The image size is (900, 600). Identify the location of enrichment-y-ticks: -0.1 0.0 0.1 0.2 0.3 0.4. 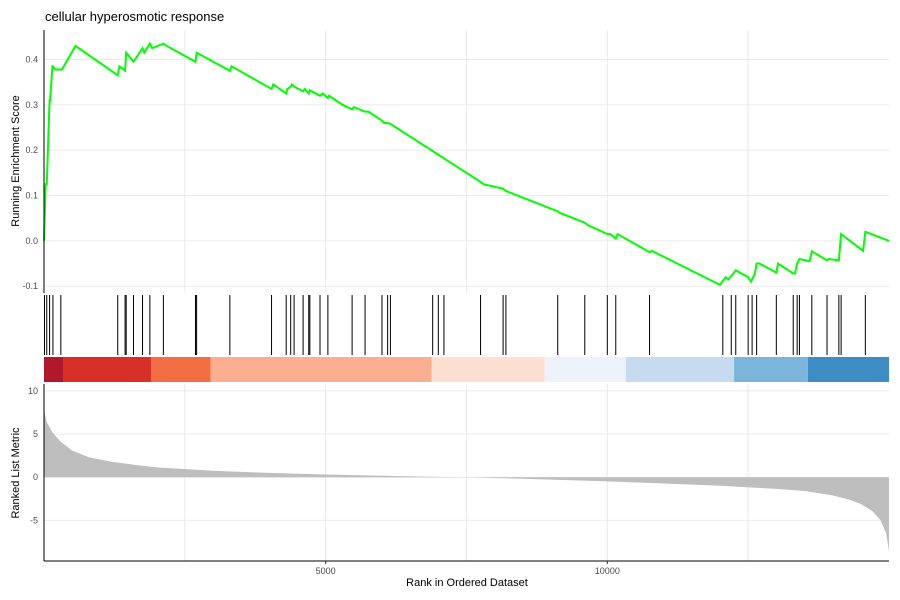
(30, 172).